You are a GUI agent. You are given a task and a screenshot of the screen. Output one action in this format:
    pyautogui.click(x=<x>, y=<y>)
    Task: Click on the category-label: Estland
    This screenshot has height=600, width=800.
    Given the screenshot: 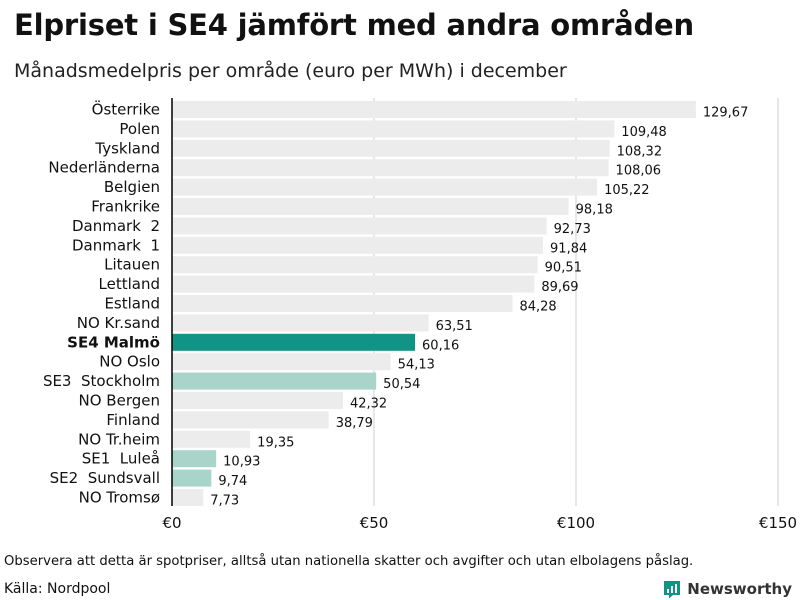 What is the action you would take?
    pyautogui.click(x=132, y=304)
    